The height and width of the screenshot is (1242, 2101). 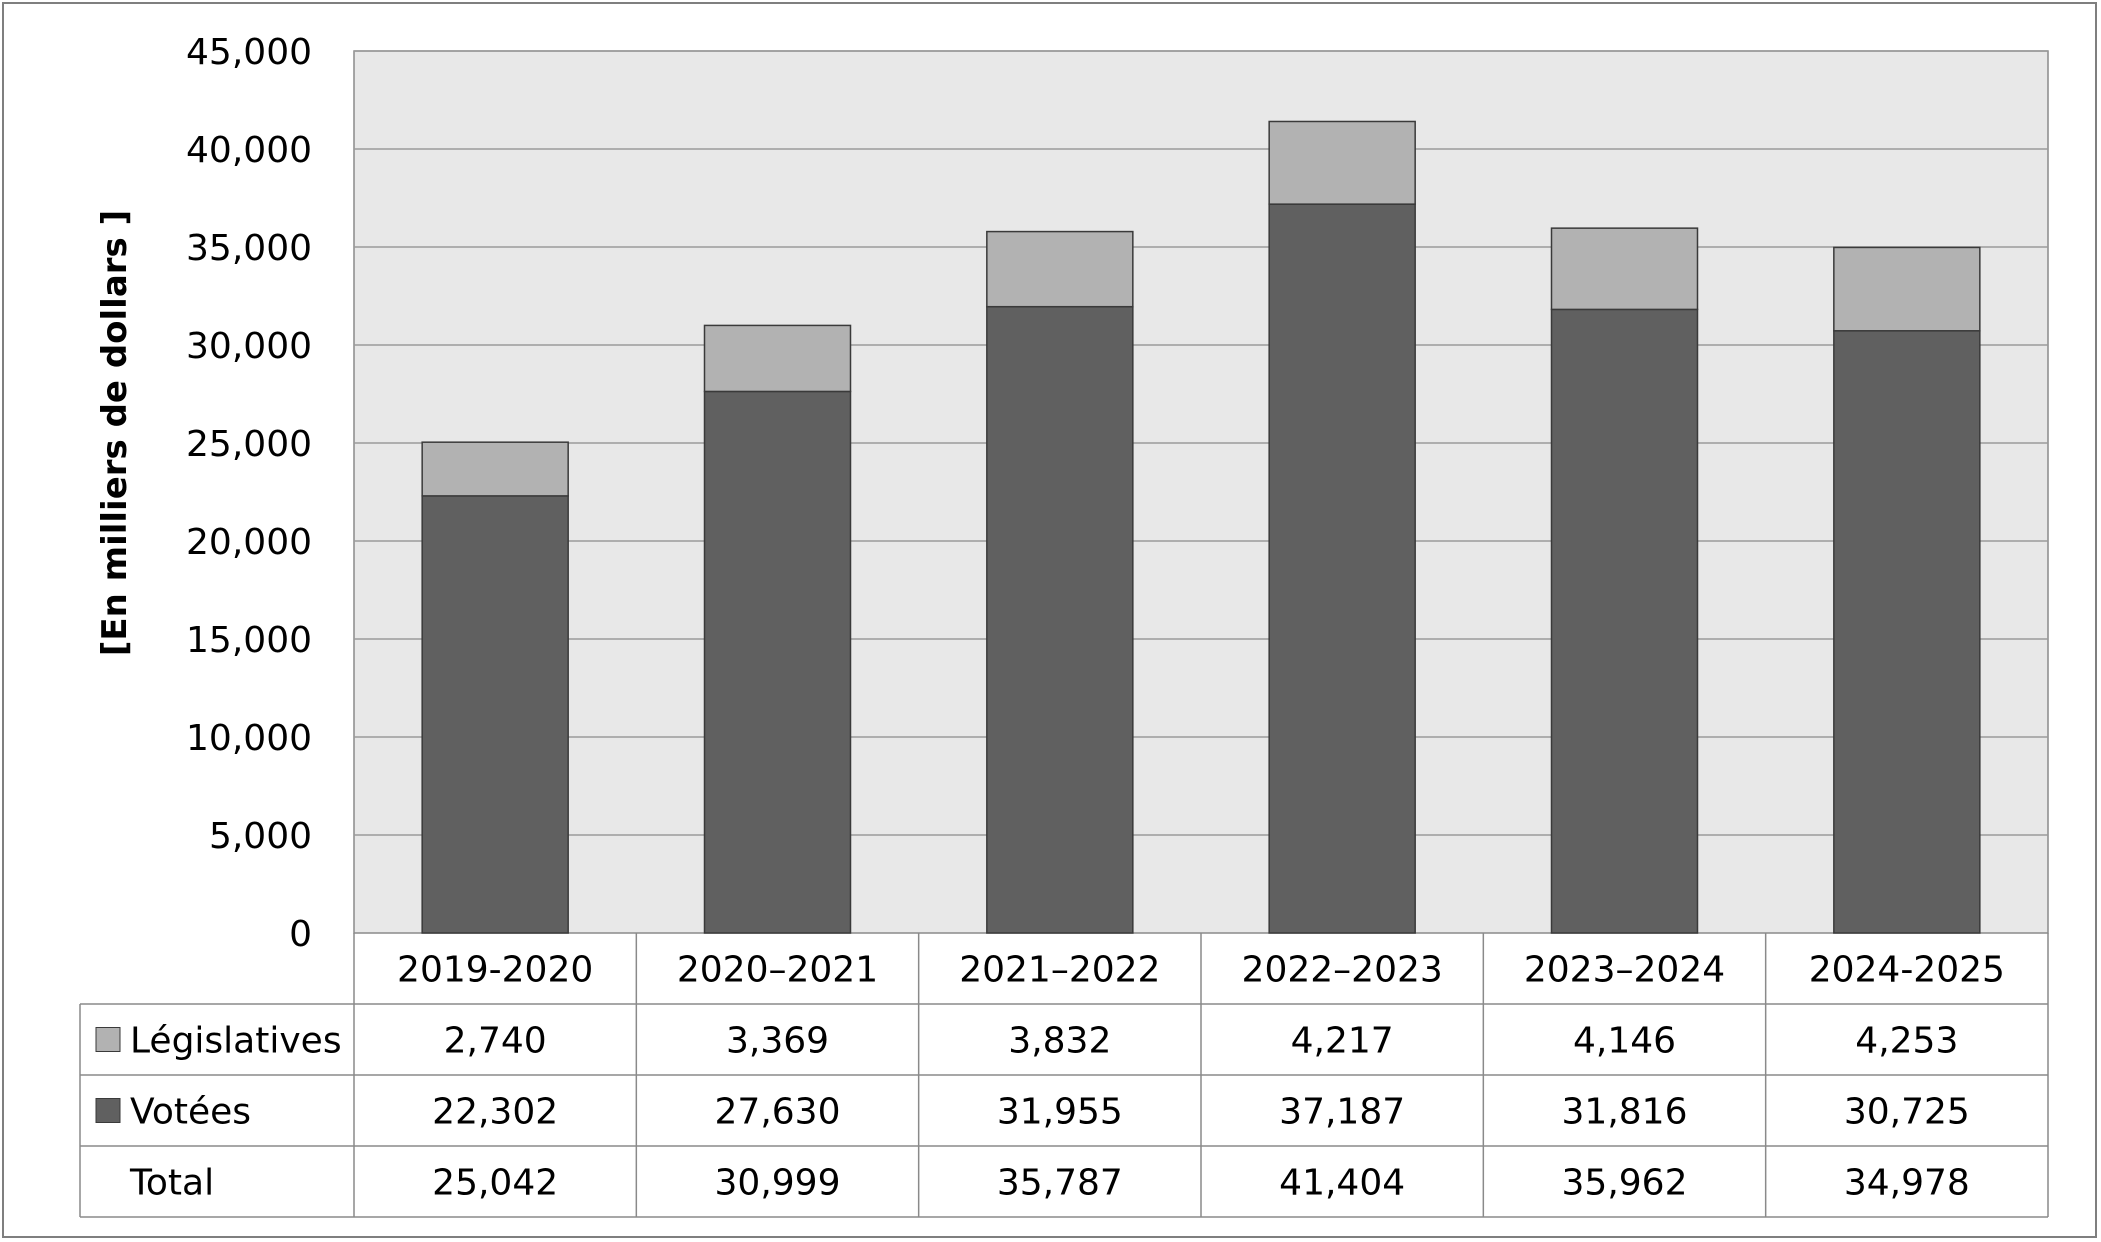 What do you see at coordinates (115, 433) in the screenshot?
I see `y-axis-label: [En milliers de dollars ]` at bounding box center [115, 433].